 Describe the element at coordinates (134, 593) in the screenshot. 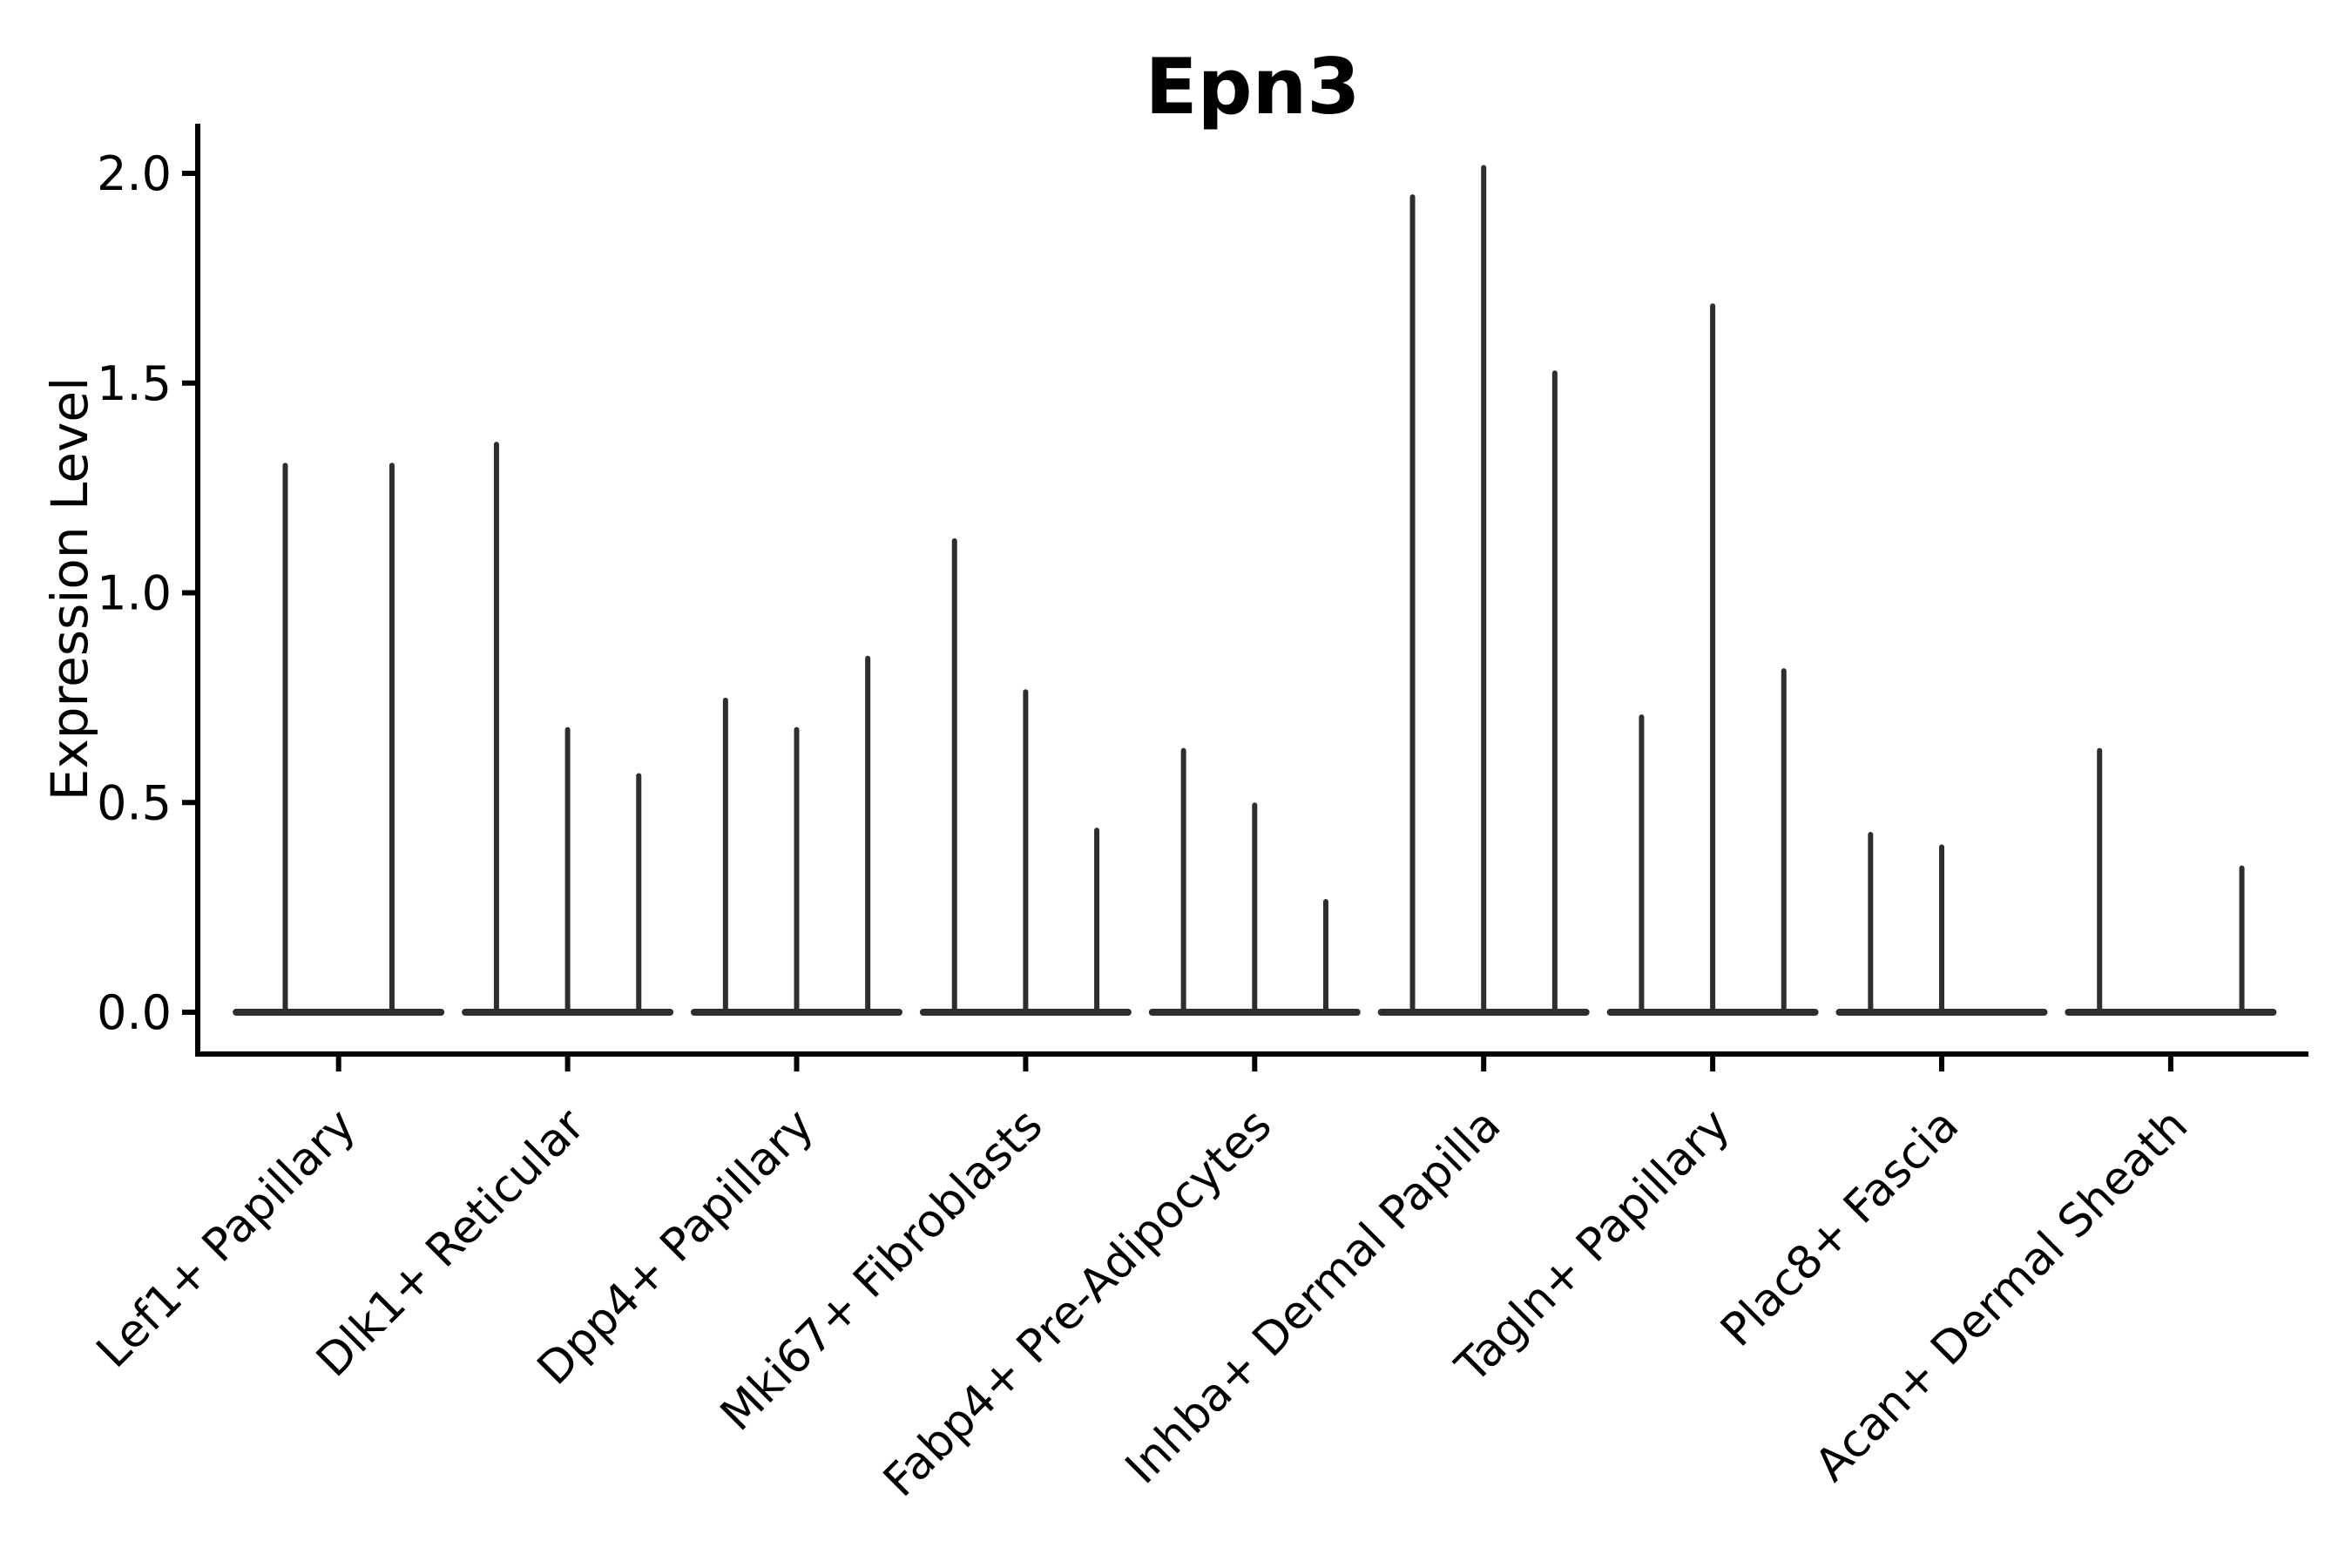

I see `y-tick-label: 1.0` at that location.